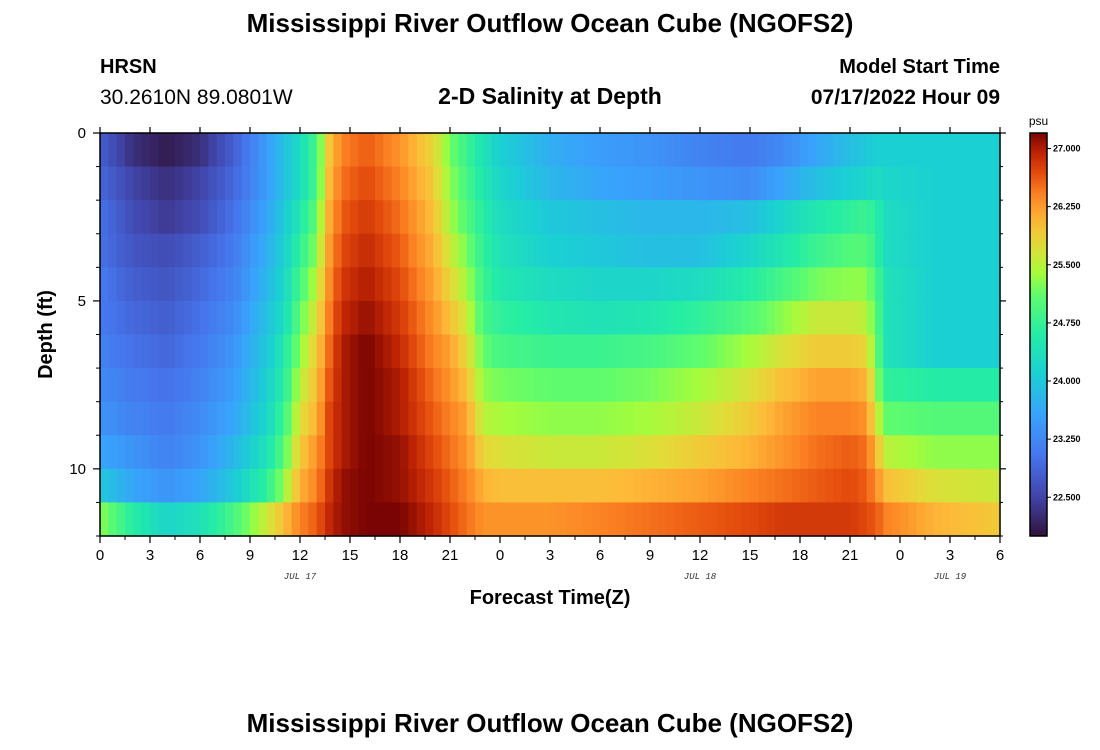  Describe the element at coordinates (200, 555) in the screenshot. I see `x-tick-label: 6` at that location.